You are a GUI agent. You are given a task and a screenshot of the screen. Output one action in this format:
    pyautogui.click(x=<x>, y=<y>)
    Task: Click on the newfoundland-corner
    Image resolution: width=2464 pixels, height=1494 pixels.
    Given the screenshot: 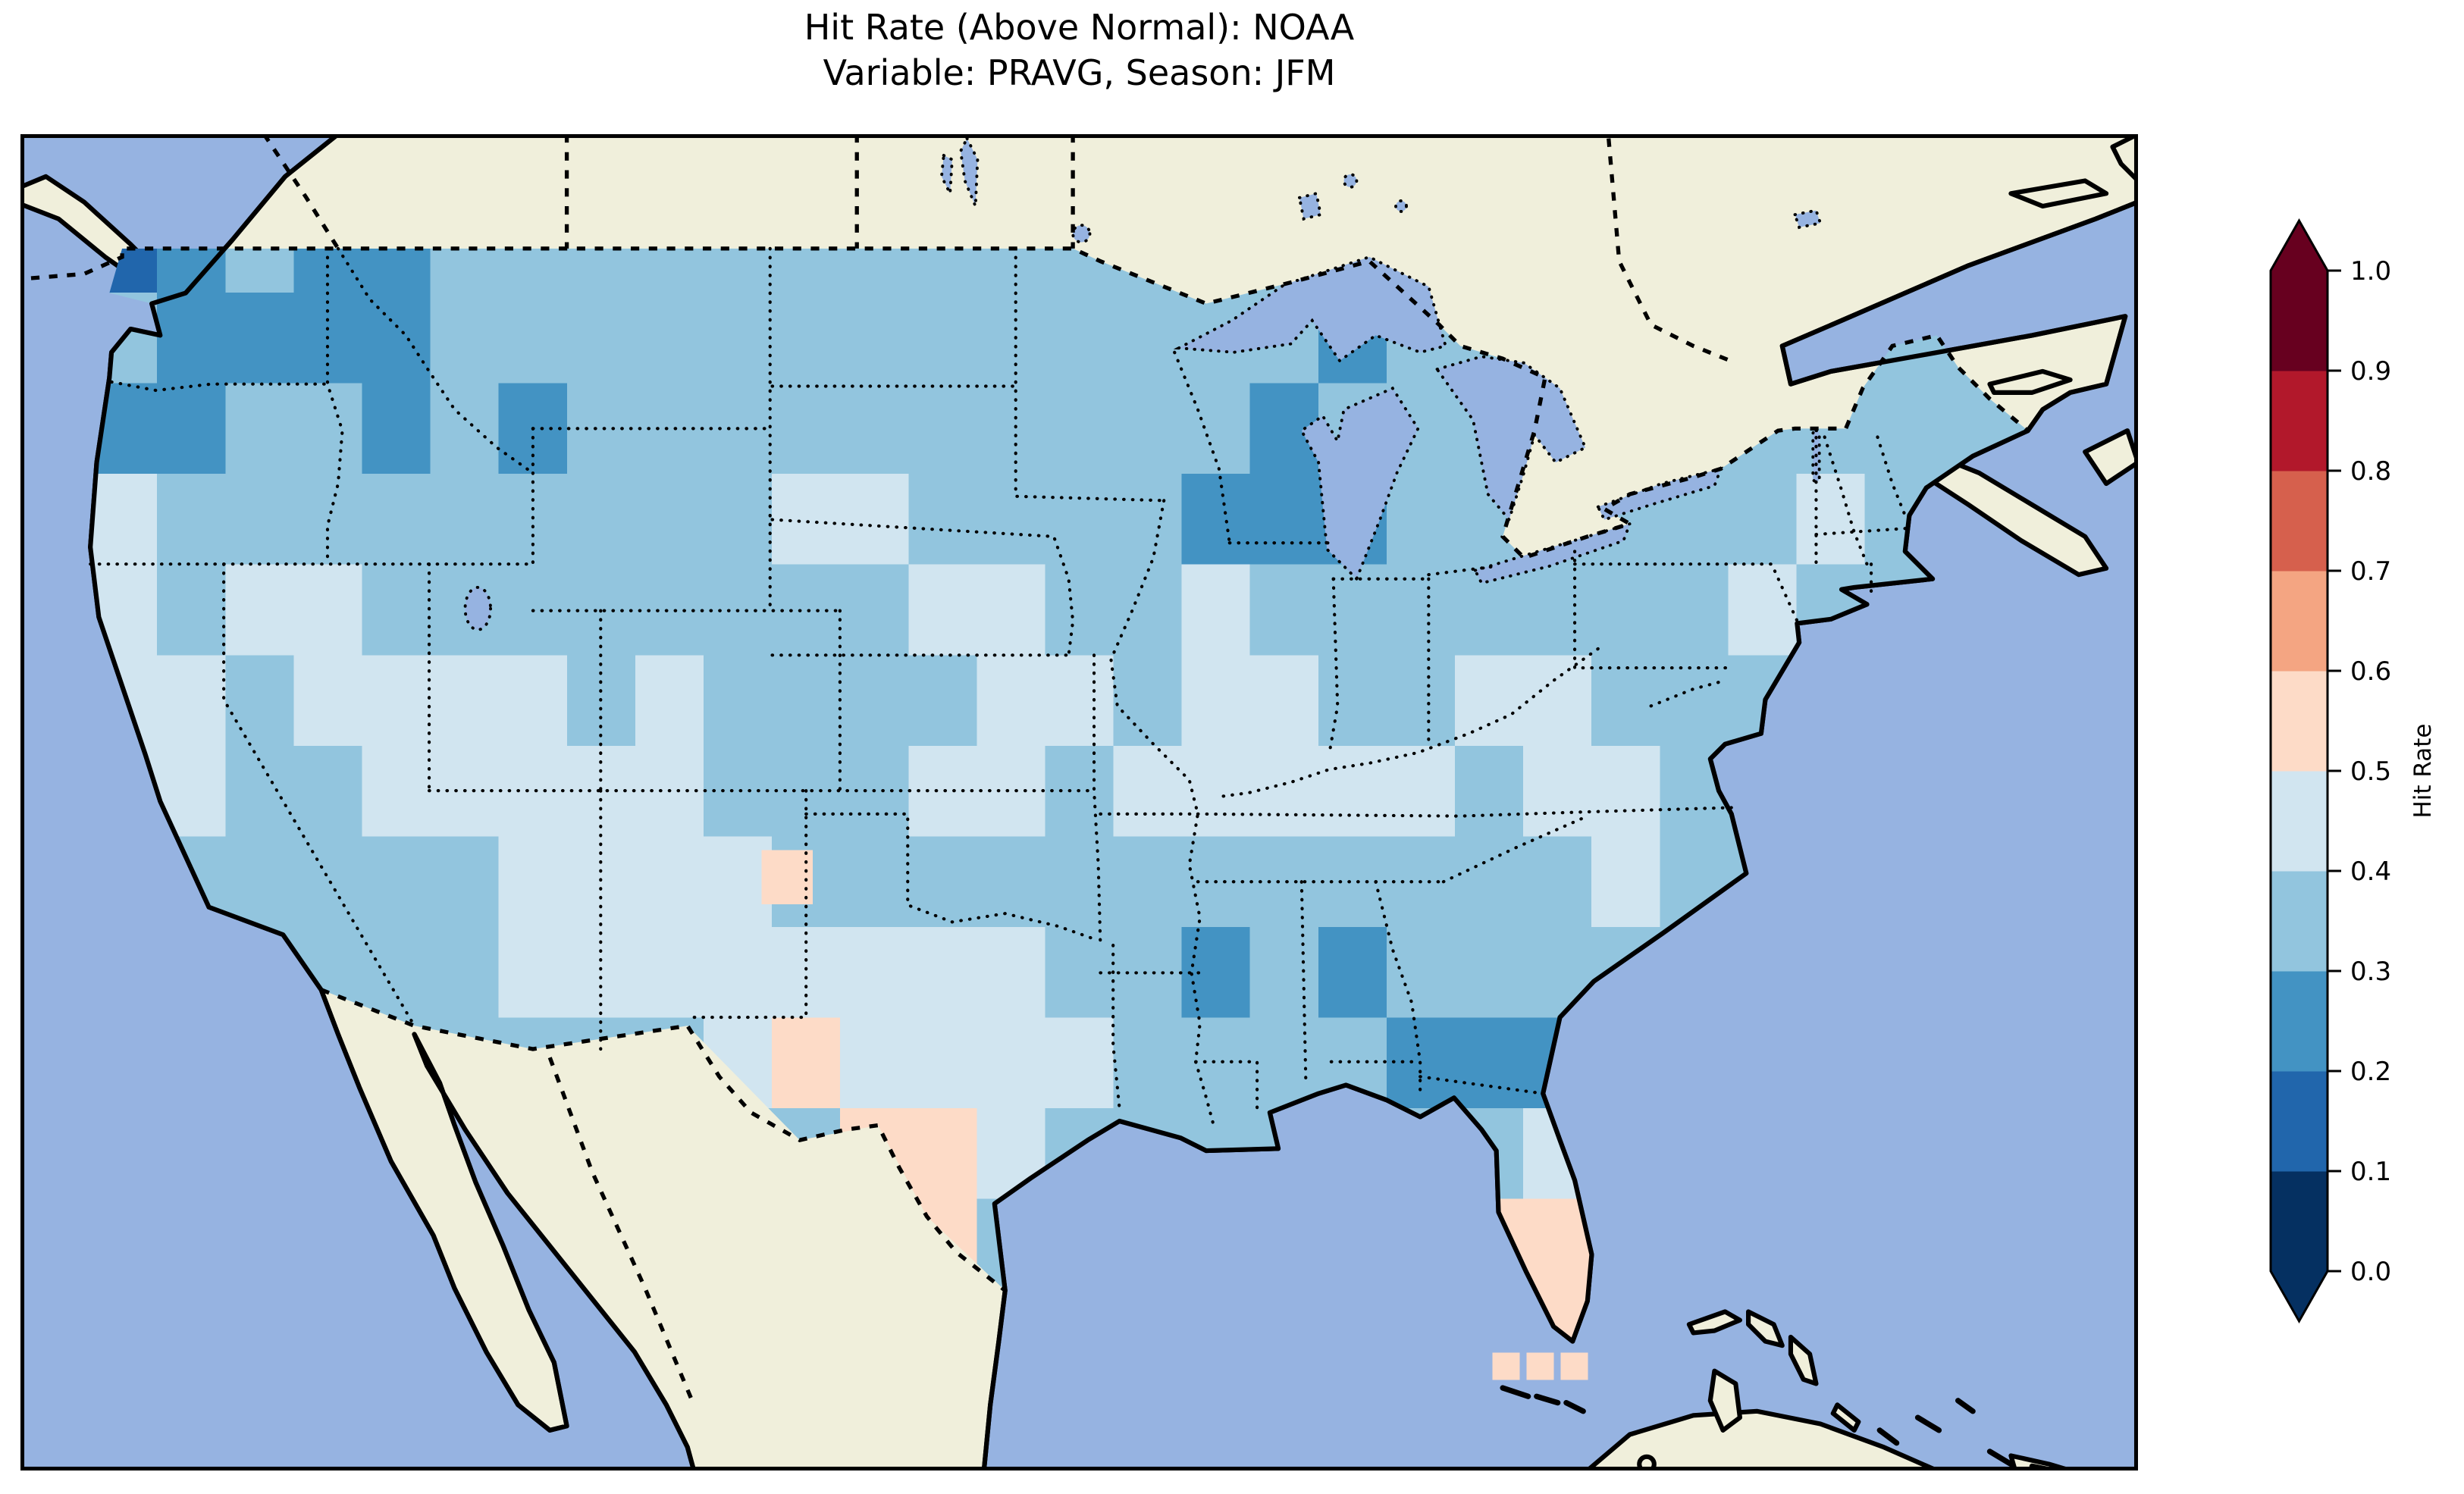 What is the action you would take?
    pyautogui.click(x=2124, y=158)
    